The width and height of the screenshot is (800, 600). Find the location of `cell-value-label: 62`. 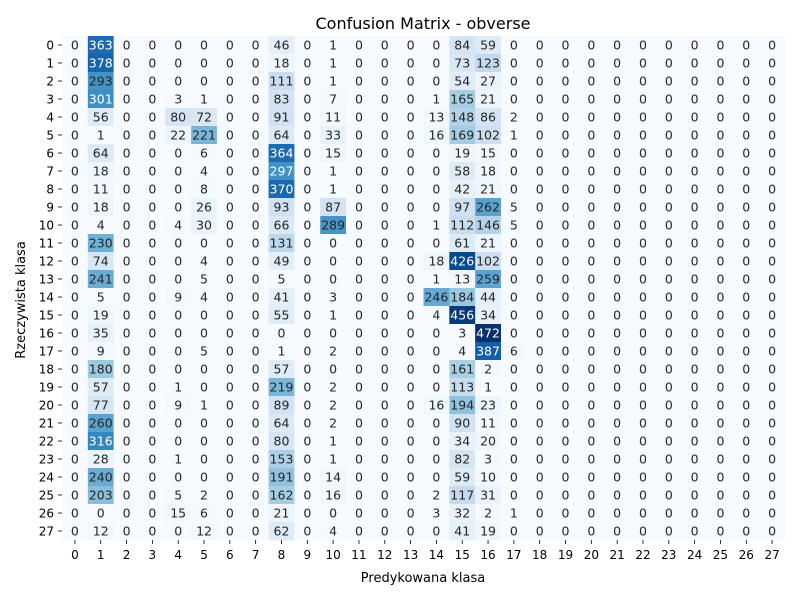

cell-value-label: 62 is located at coordinates (282, 531).